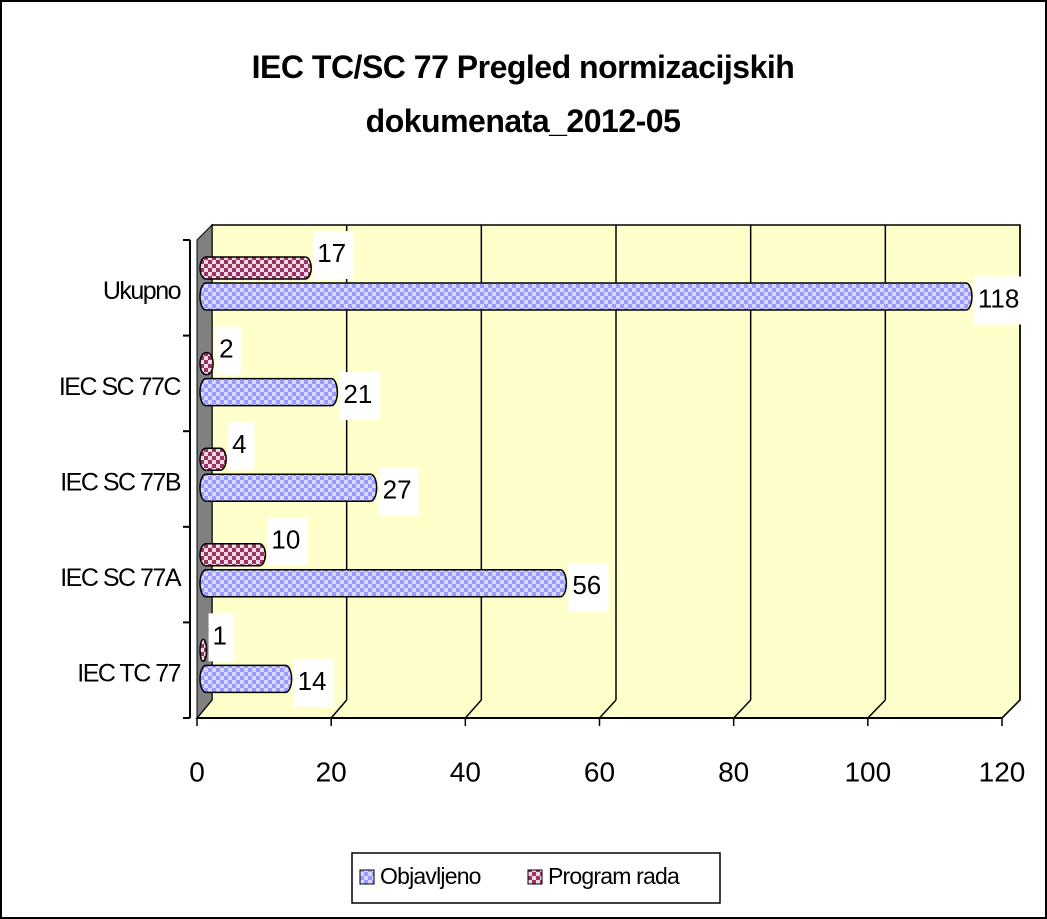 The width and height of the screenshot is (1047, 919). What do you see at coordinates (465, 771) in the screenshot?
I see `x-tick-label: 40` at bounding box center [465, 771].